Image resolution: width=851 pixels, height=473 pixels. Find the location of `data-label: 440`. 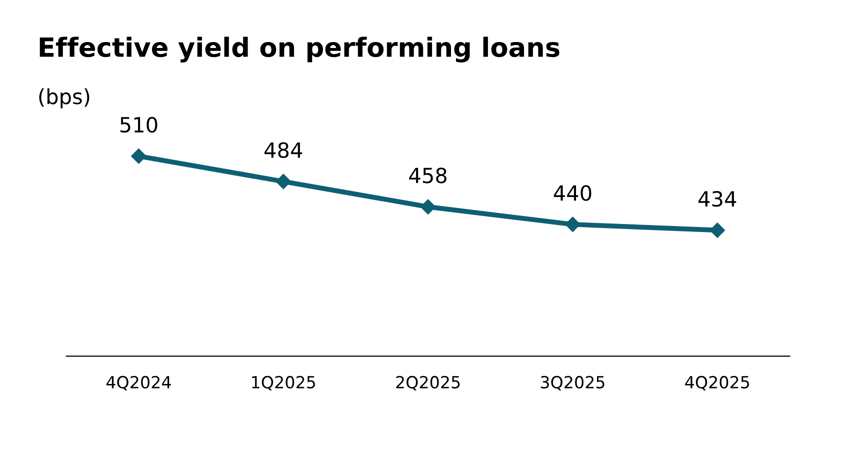

data-label: 440 is located at coordinates (573, 193).